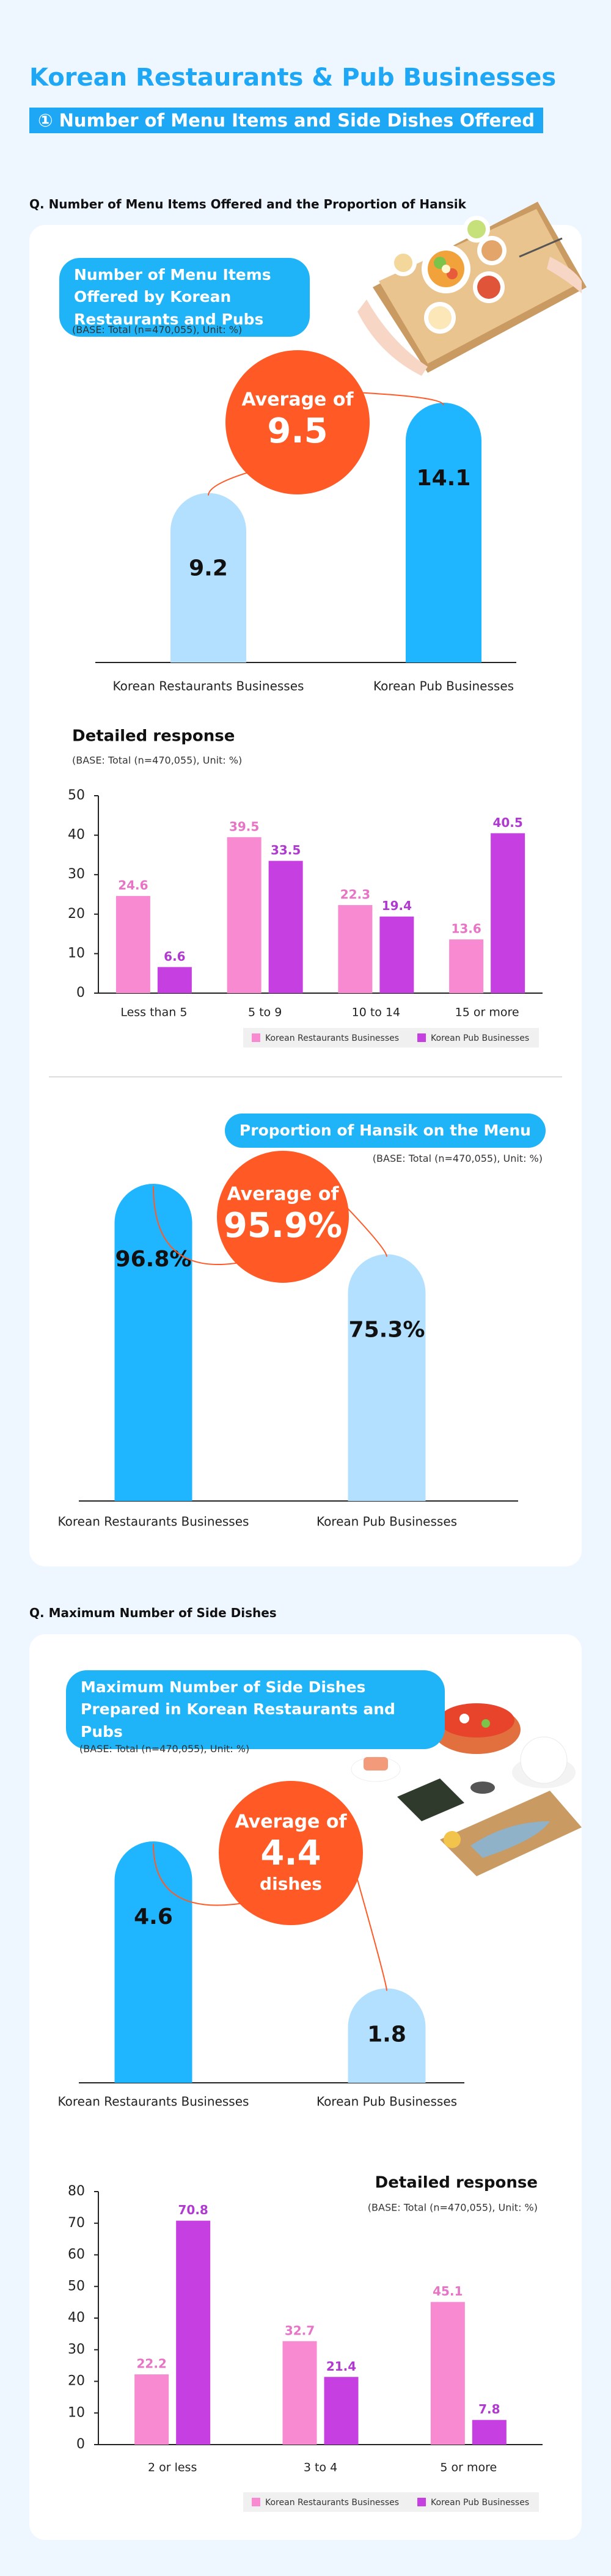 This screenshot has height=2576, width=611. Describe the element at coordinates (76, 874) in the screenshot. I see `y-tick-label: 30` at that location.